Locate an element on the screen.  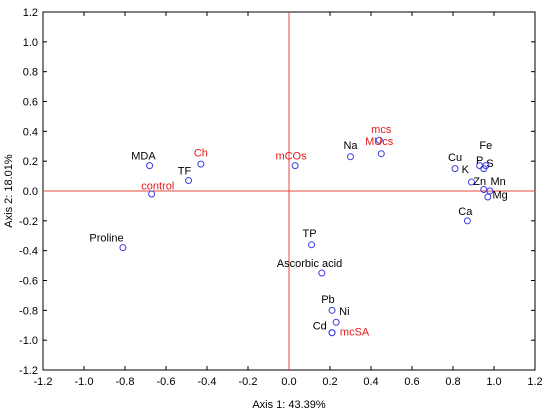
x-tick-label: -0.2 is located at coordinates (248, 382).